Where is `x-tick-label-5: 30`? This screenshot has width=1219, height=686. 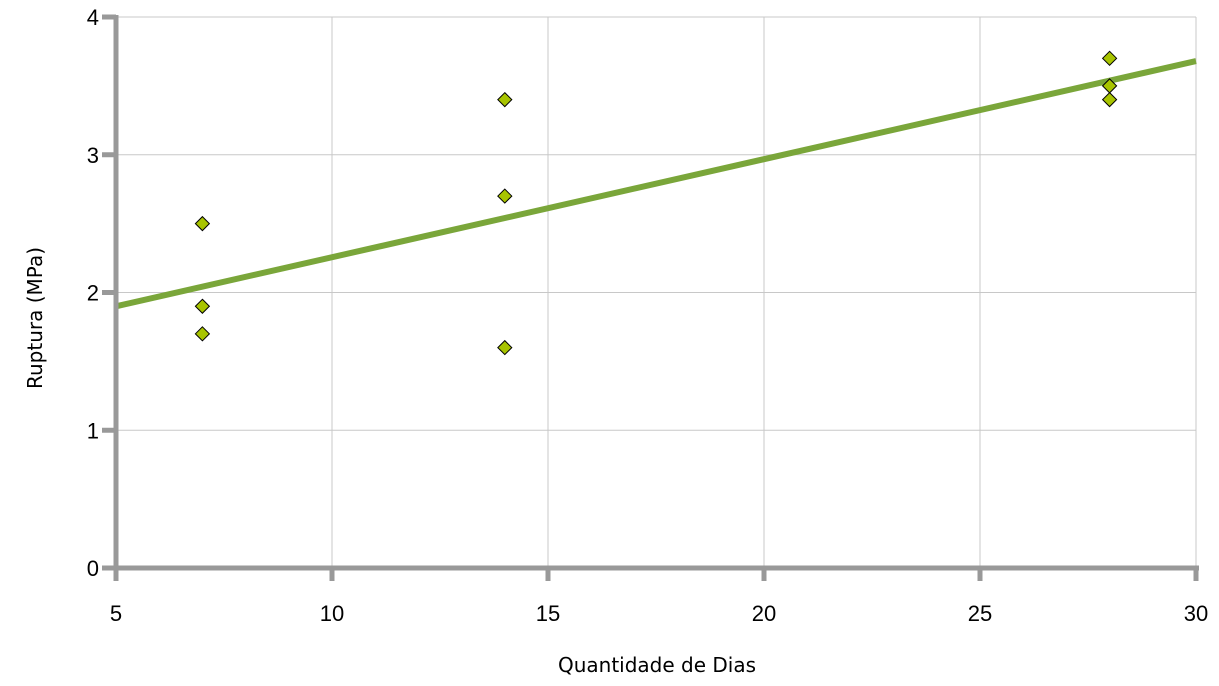 x-tick-label-5: 30 is located at coordinates (1196, 613).